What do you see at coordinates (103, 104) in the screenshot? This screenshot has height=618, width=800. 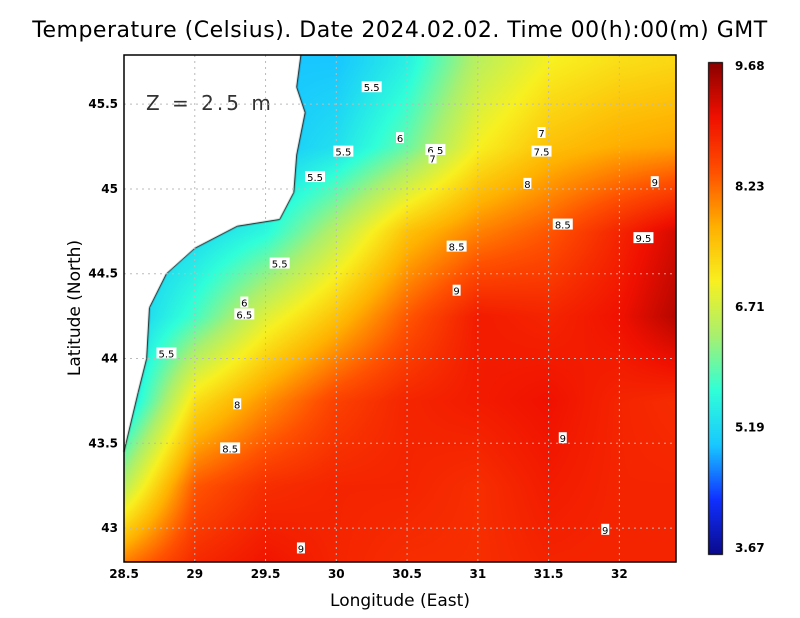 I see `y-tick-label: 45.5` at bounding box center [103, 104].